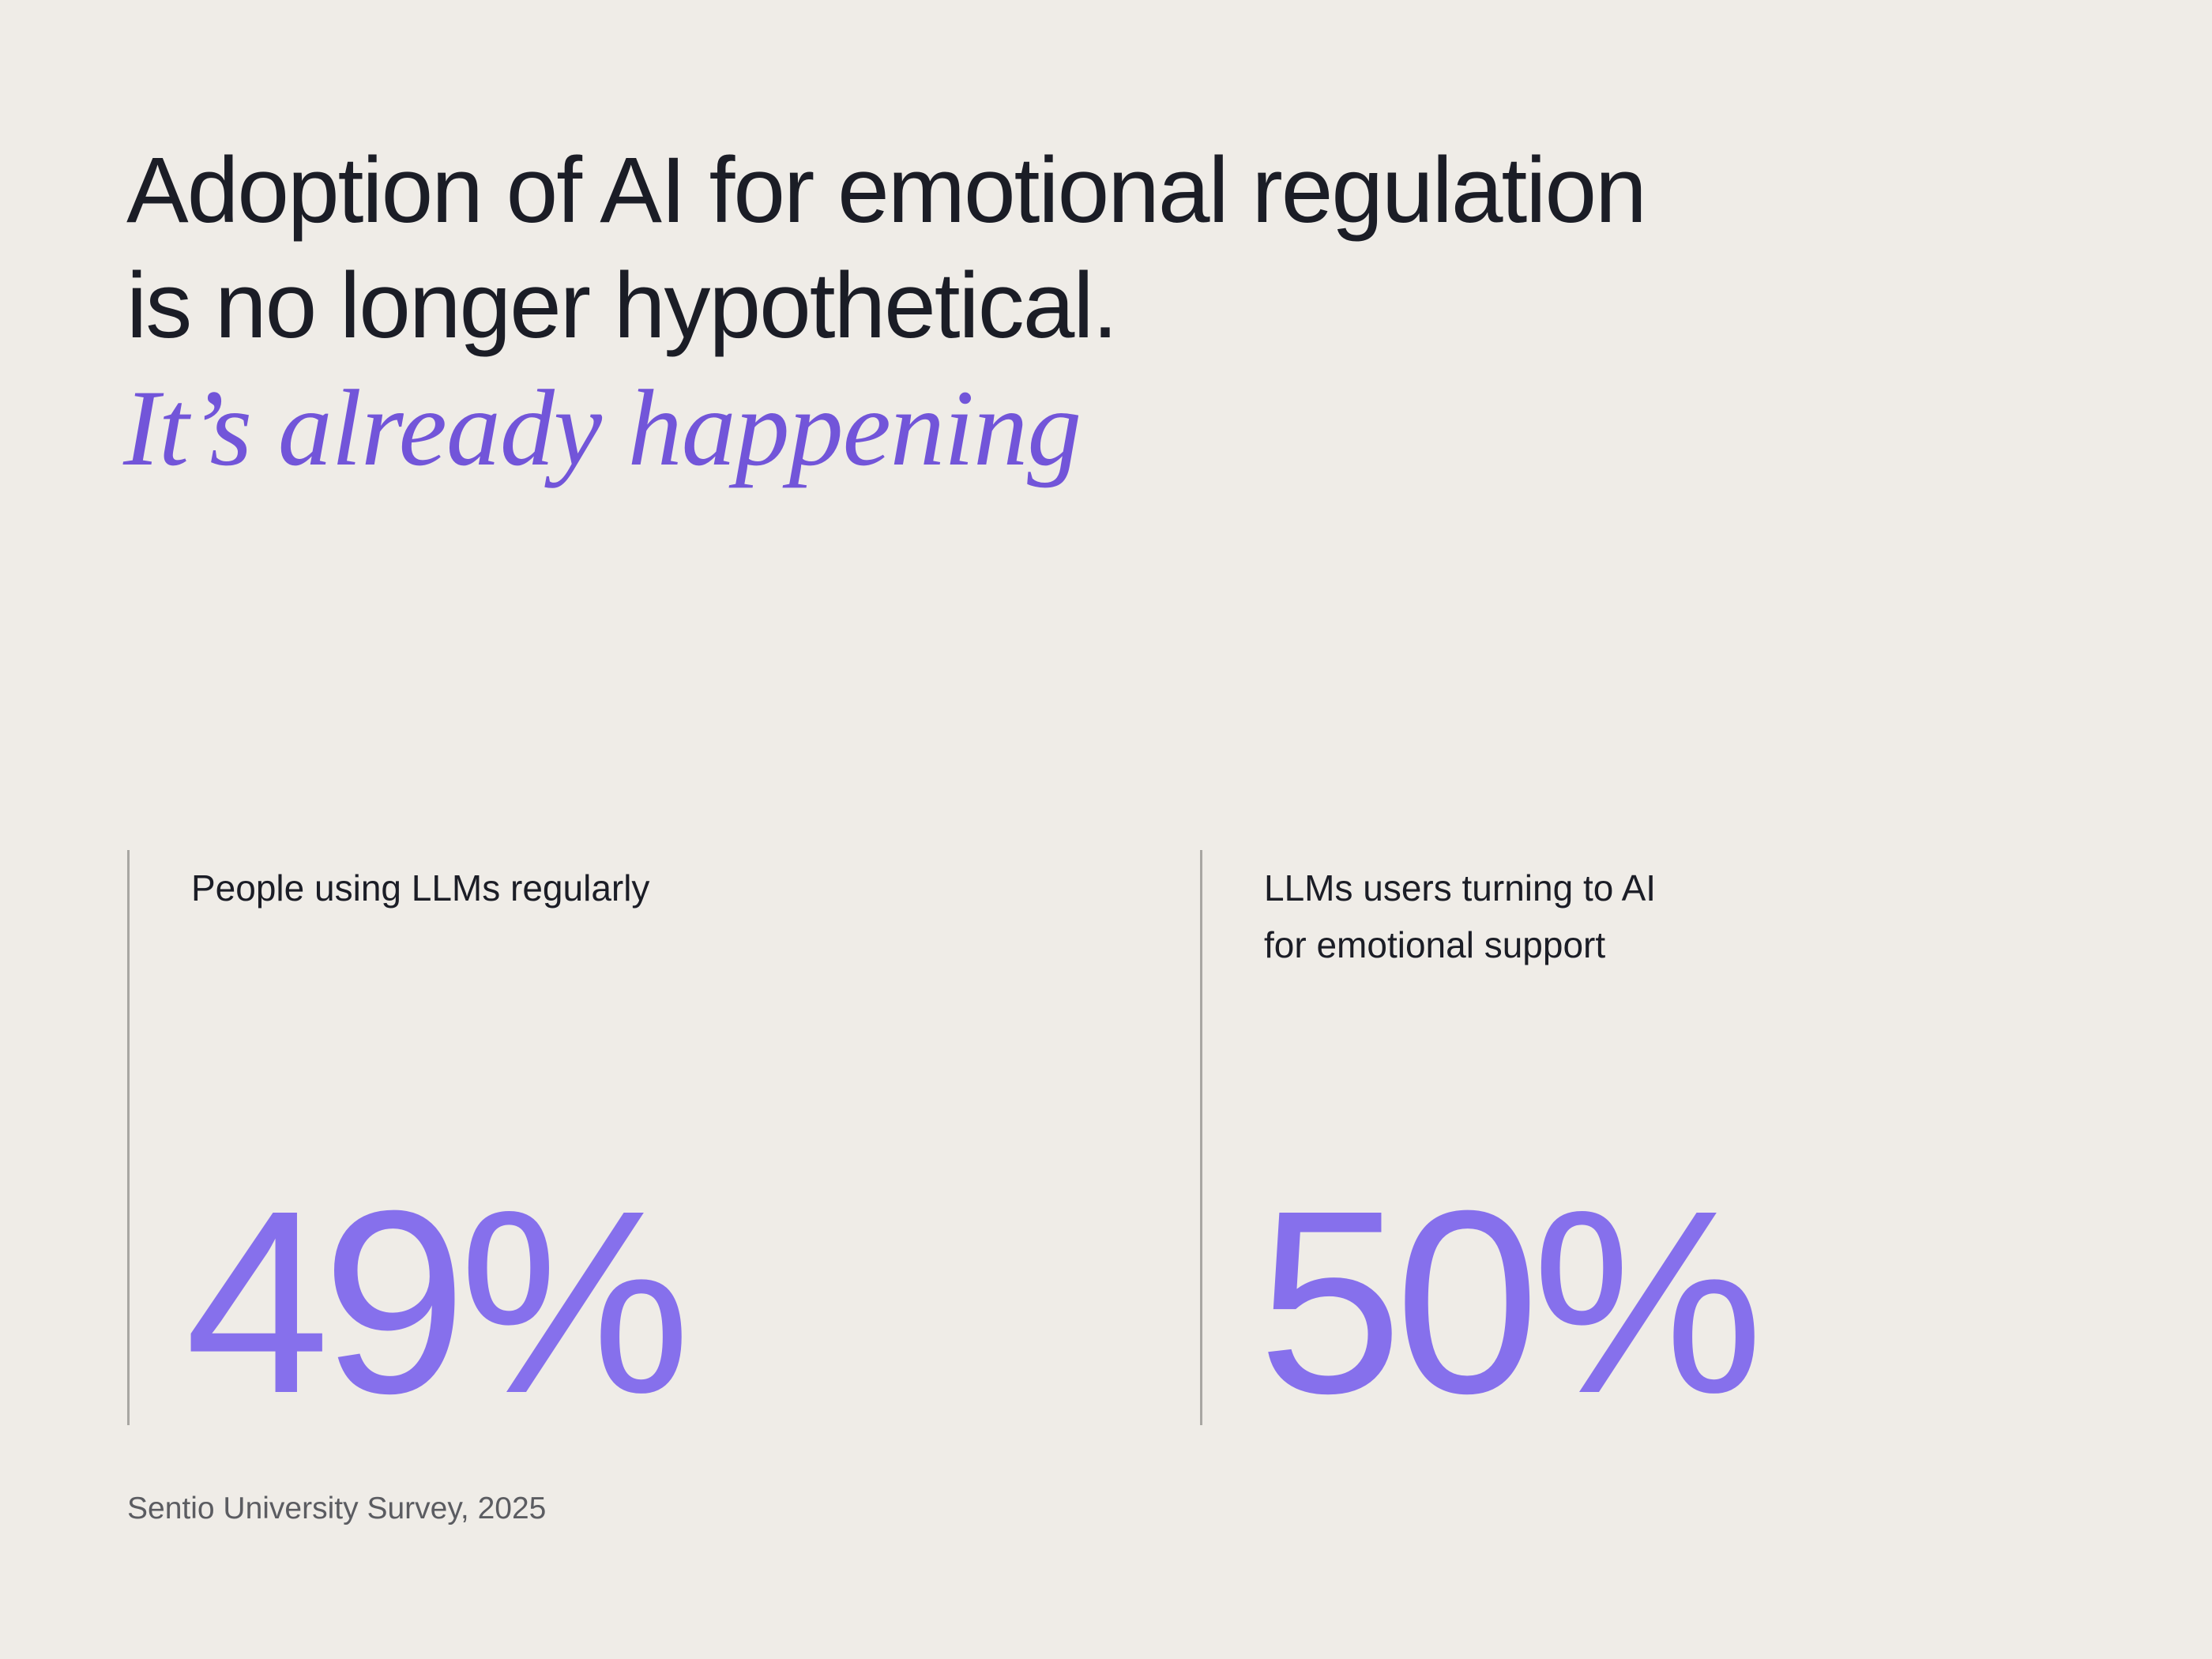 This screenshot has height=1659, width=2212. I want to click on tagline: It’s already happening, so click(603, 428).